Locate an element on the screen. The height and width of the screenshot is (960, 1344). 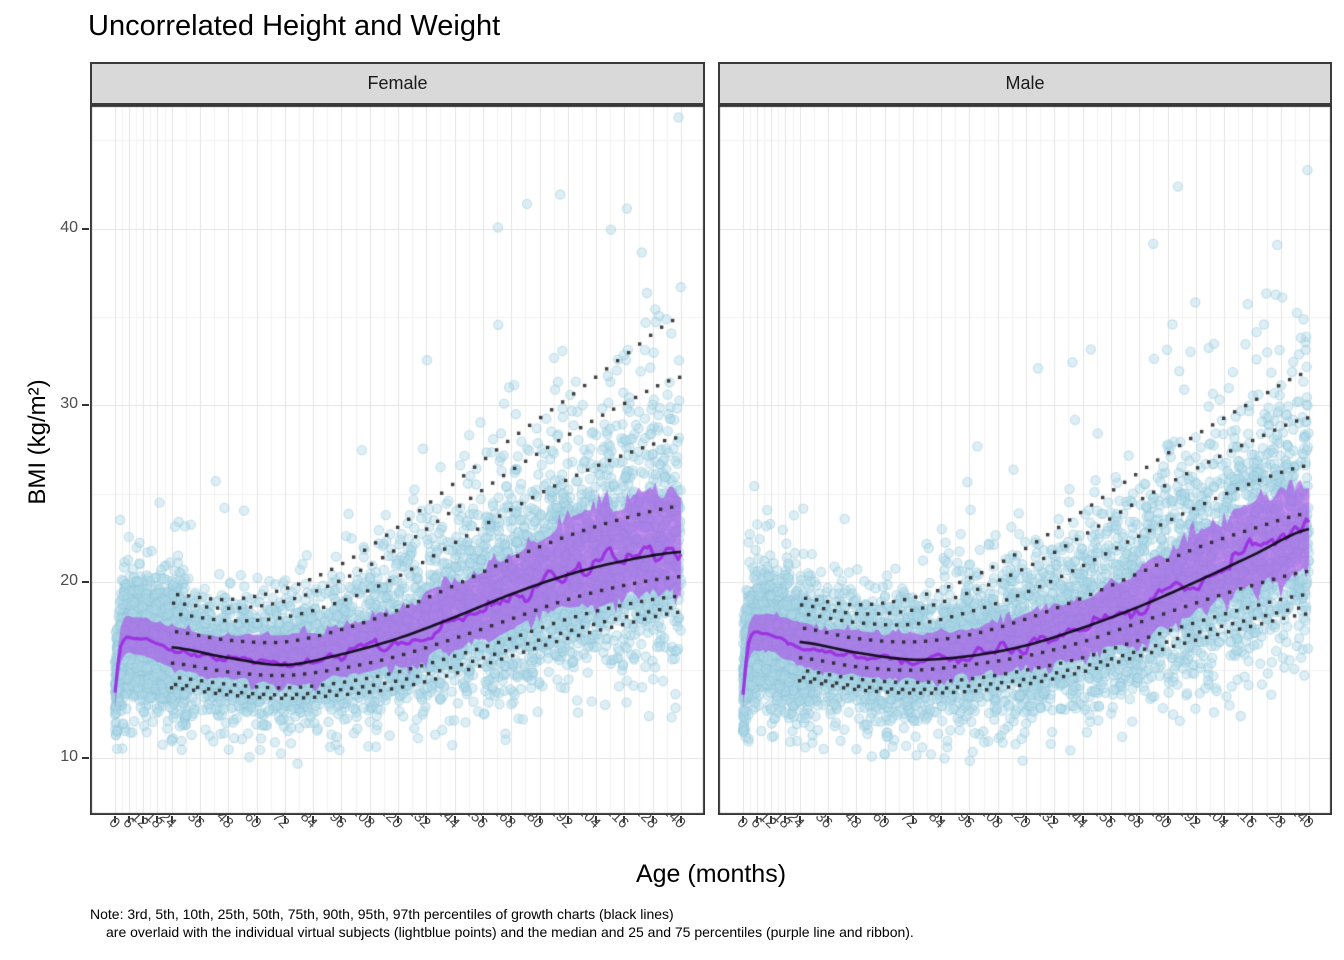
facet-strip-female: Female is located at coordinates (397, 83).